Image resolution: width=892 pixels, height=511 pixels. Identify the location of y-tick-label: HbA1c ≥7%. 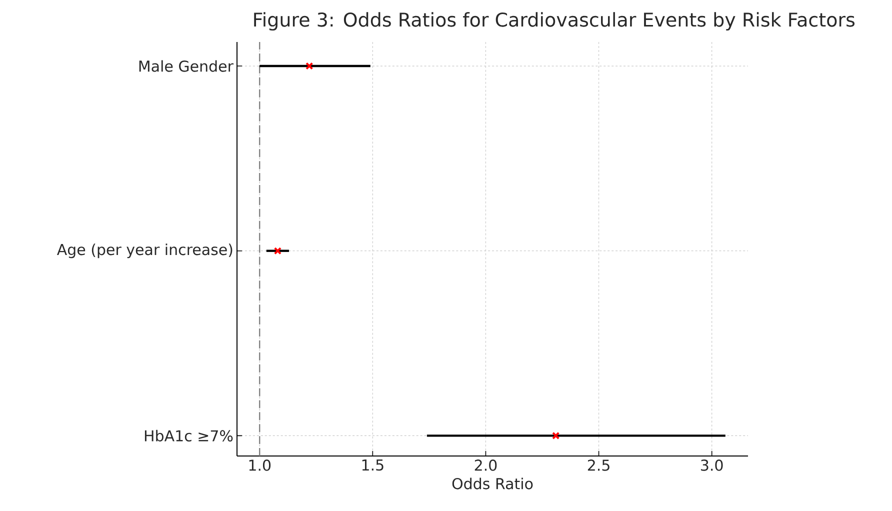
(188, 436).